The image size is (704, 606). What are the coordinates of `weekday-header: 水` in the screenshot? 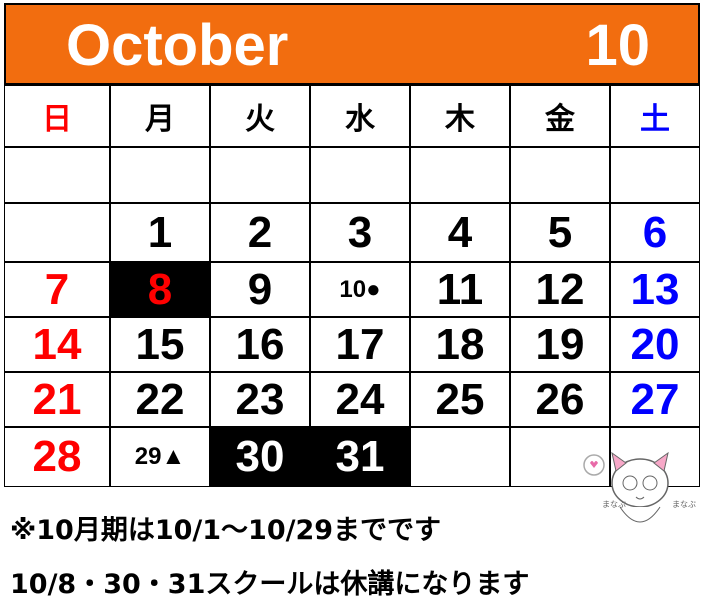 It's located at (360, 116).